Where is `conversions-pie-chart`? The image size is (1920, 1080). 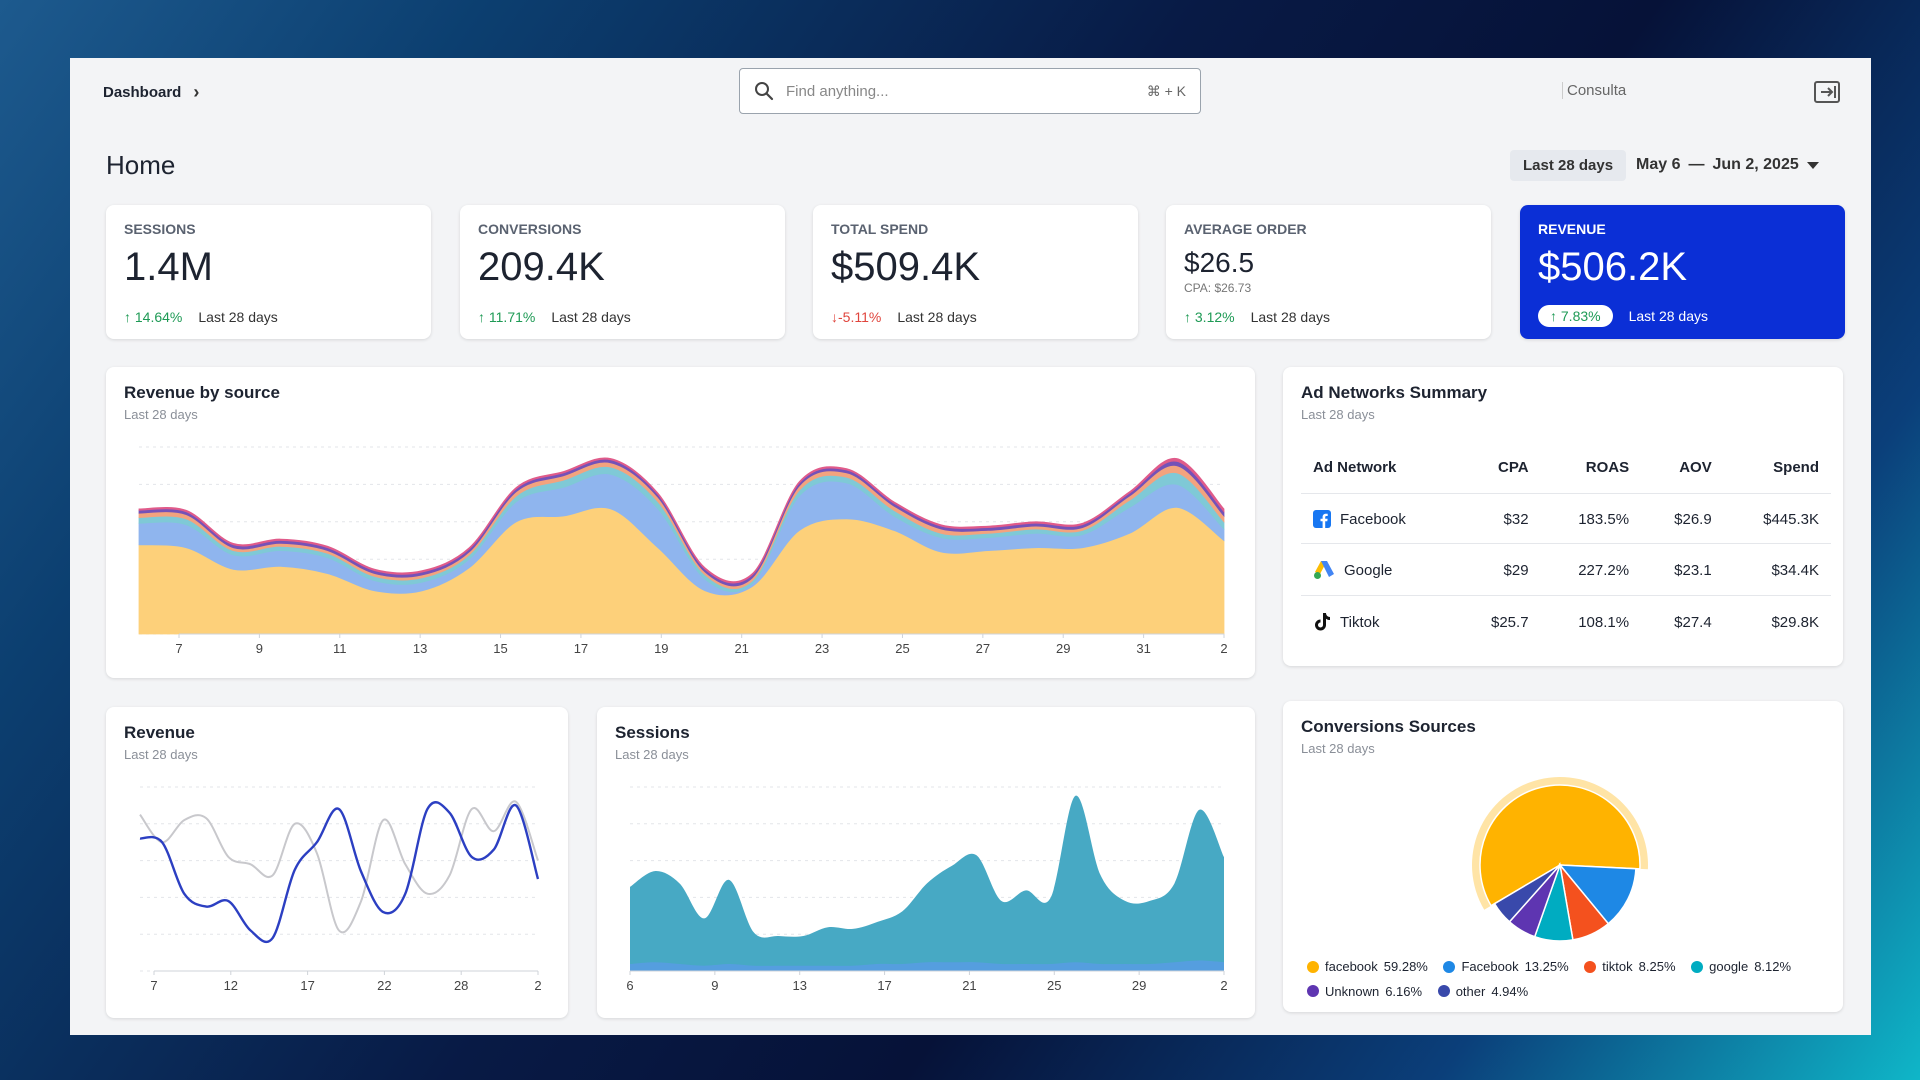
conversions-pie-chart is located at coordinates (1563, 826).